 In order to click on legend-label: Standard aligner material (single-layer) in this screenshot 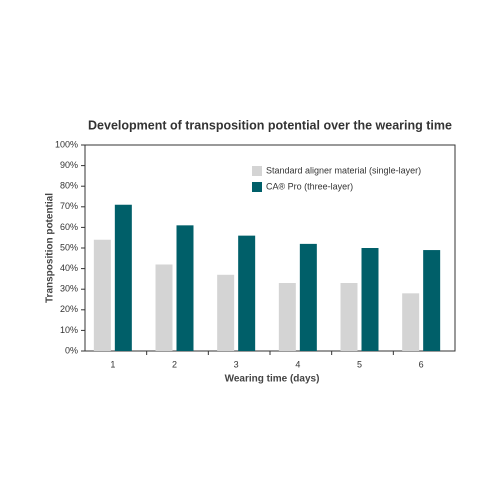, I will do `click(343, 170)`.